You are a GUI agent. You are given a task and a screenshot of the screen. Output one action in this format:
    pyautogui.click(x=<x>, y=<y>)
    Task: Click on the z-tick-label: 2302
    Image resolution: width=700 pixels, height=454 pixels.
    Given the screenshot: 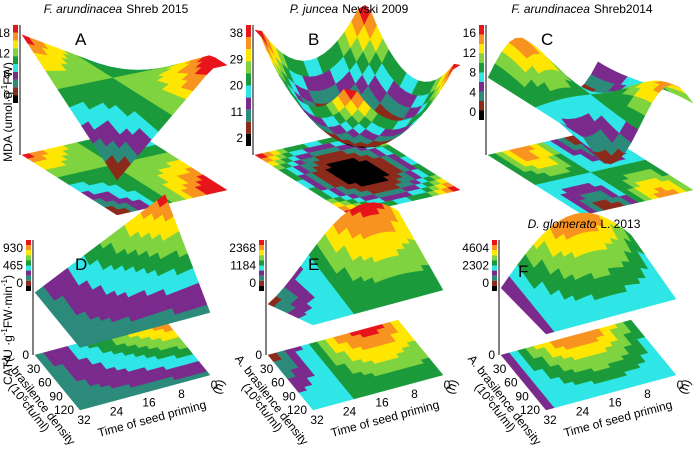 What is the action you would take?
    pyautogui.click(x=475, y=266)
    